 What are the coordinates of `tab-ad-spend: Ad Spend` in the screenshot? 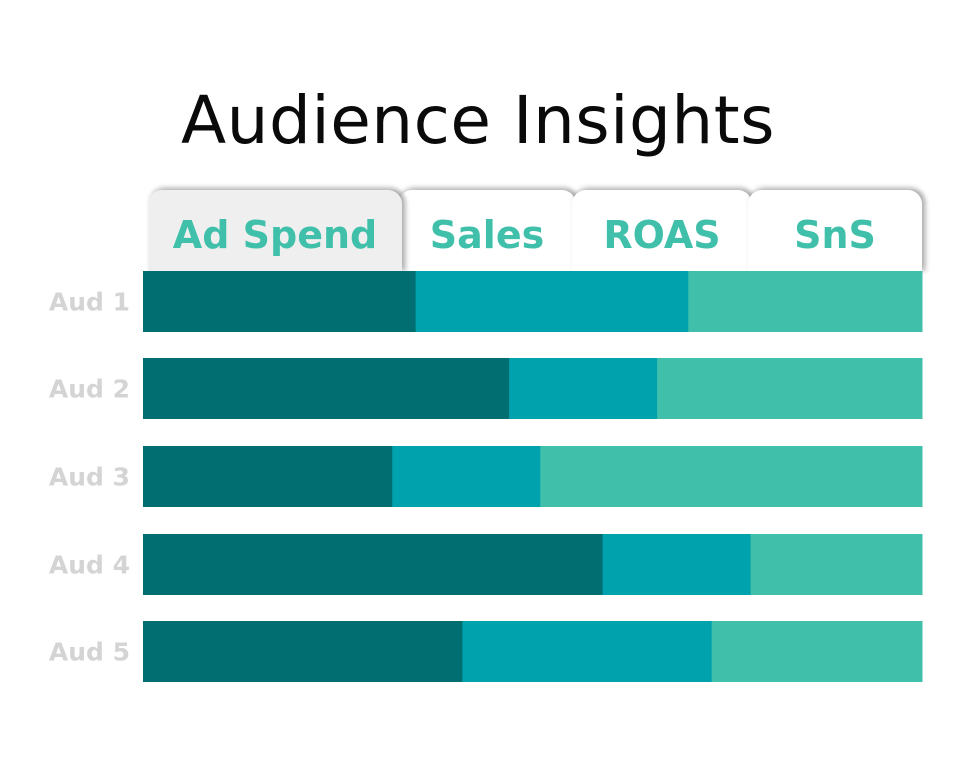 It's located at (275, 231).